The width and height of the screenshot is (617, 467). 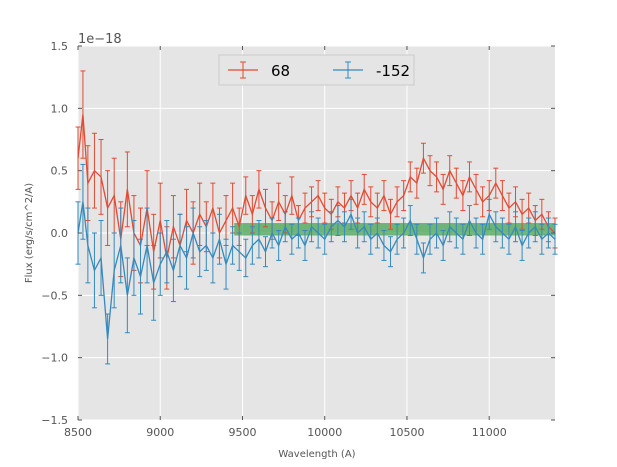 I want to click on x-axis-label: Wavelength (A), so click(x=316, y=454).